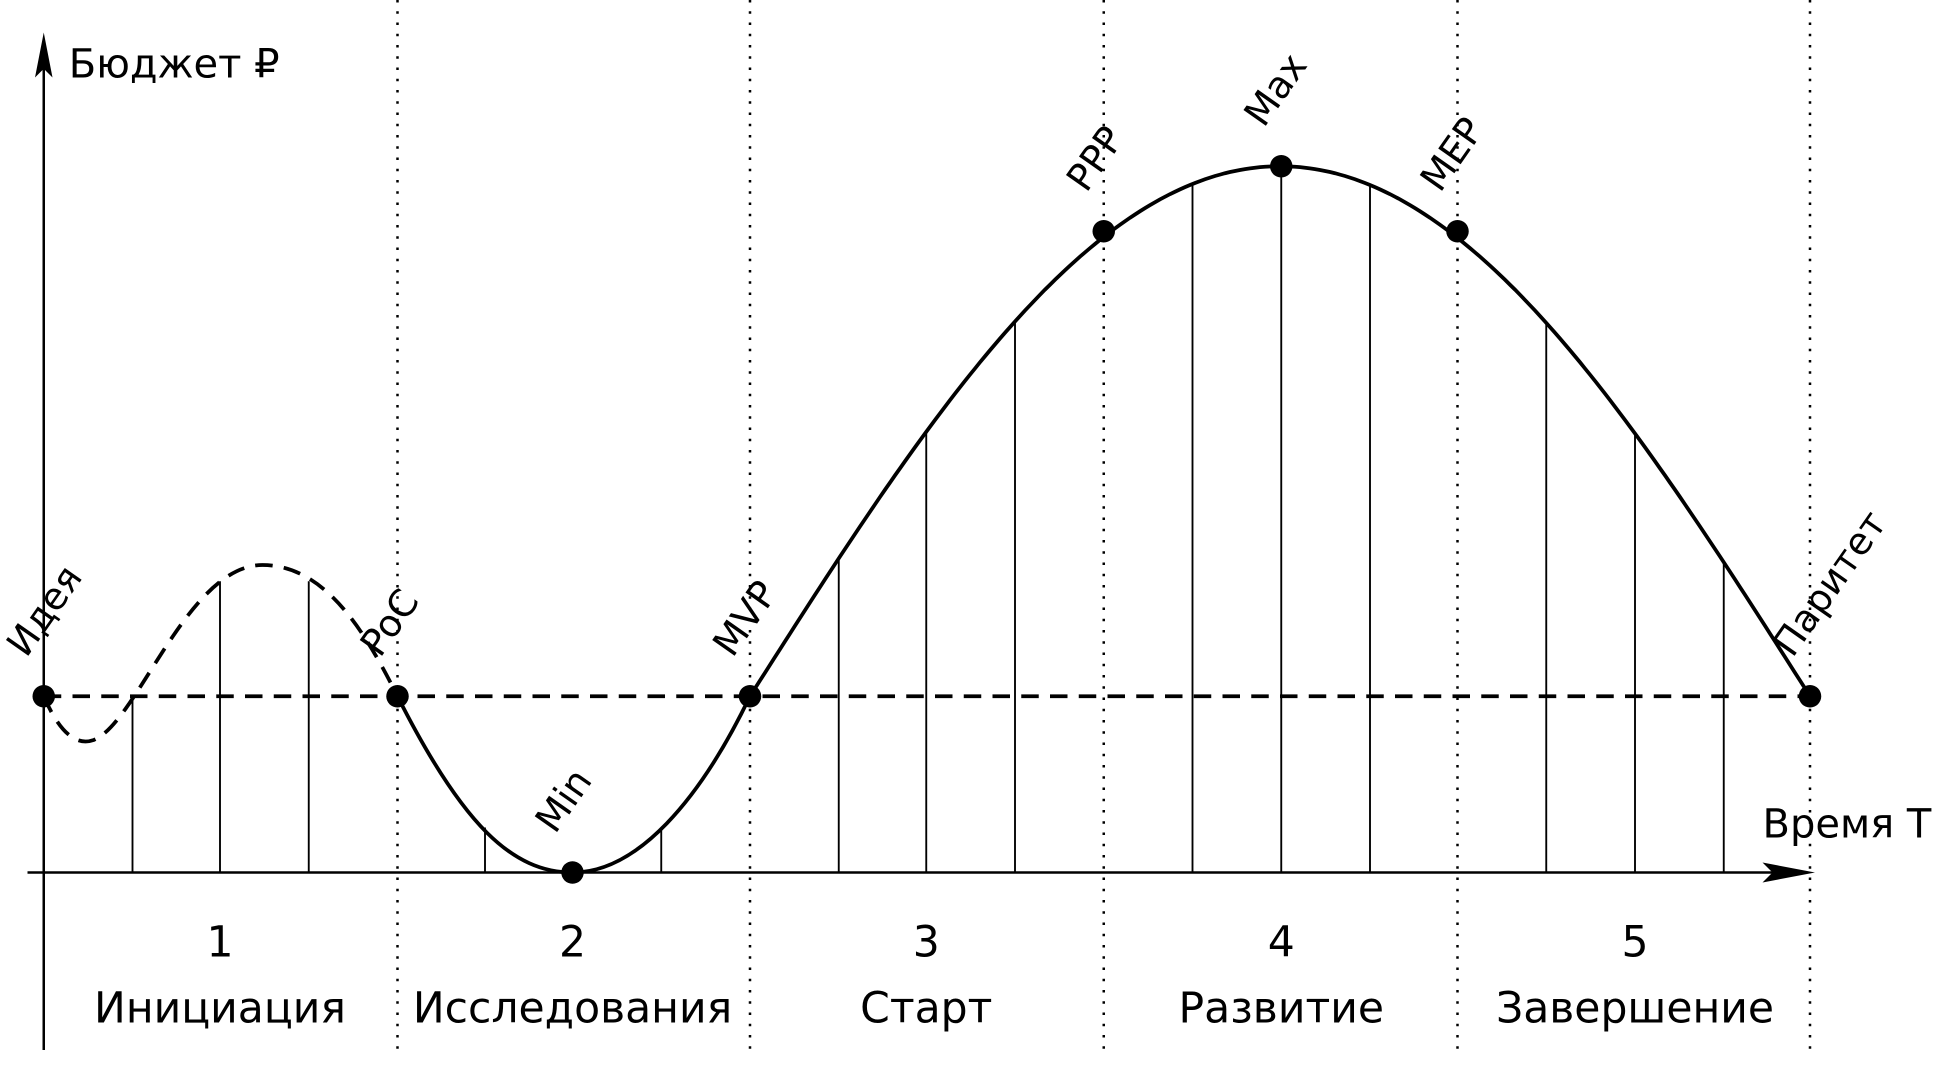 Image resolution: width=1952 pixels, height=1077 pixels. What do you see at coordinates (1847, 825) in the screenshot?
I see `x-axis-label: Время T` at bounding box center [1847, 825].